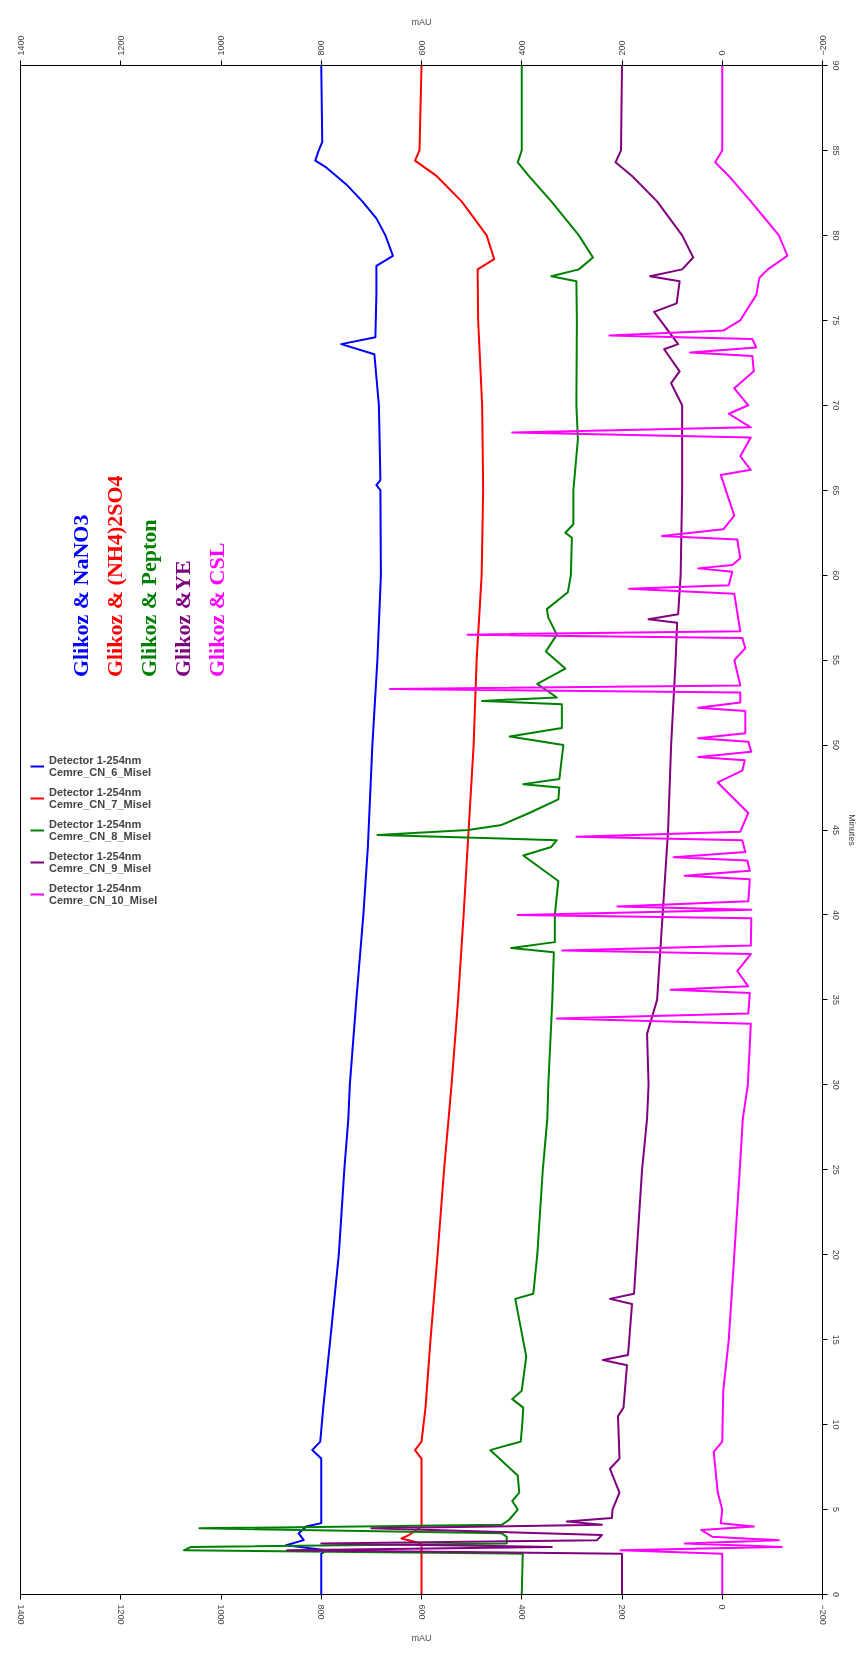 The image size is (862, 1669). I want to click on y-tick-label: 85, so click(835, 150).